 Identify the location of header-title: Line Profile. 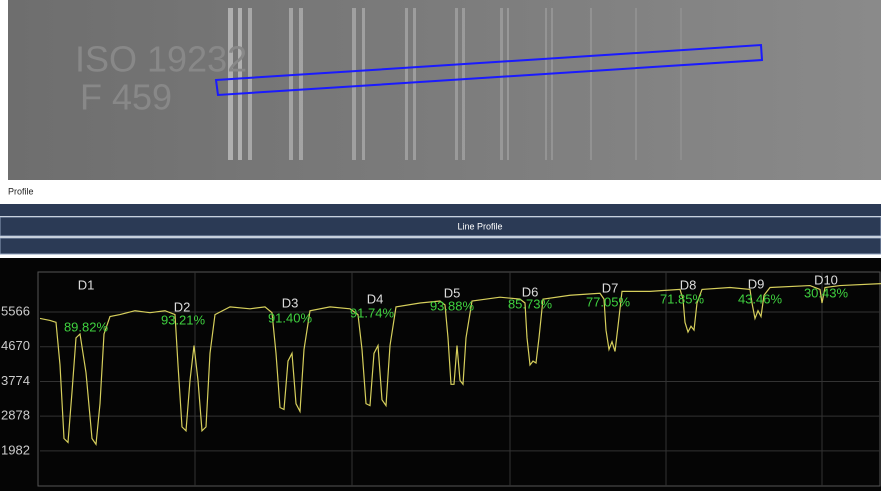
(479, 226).